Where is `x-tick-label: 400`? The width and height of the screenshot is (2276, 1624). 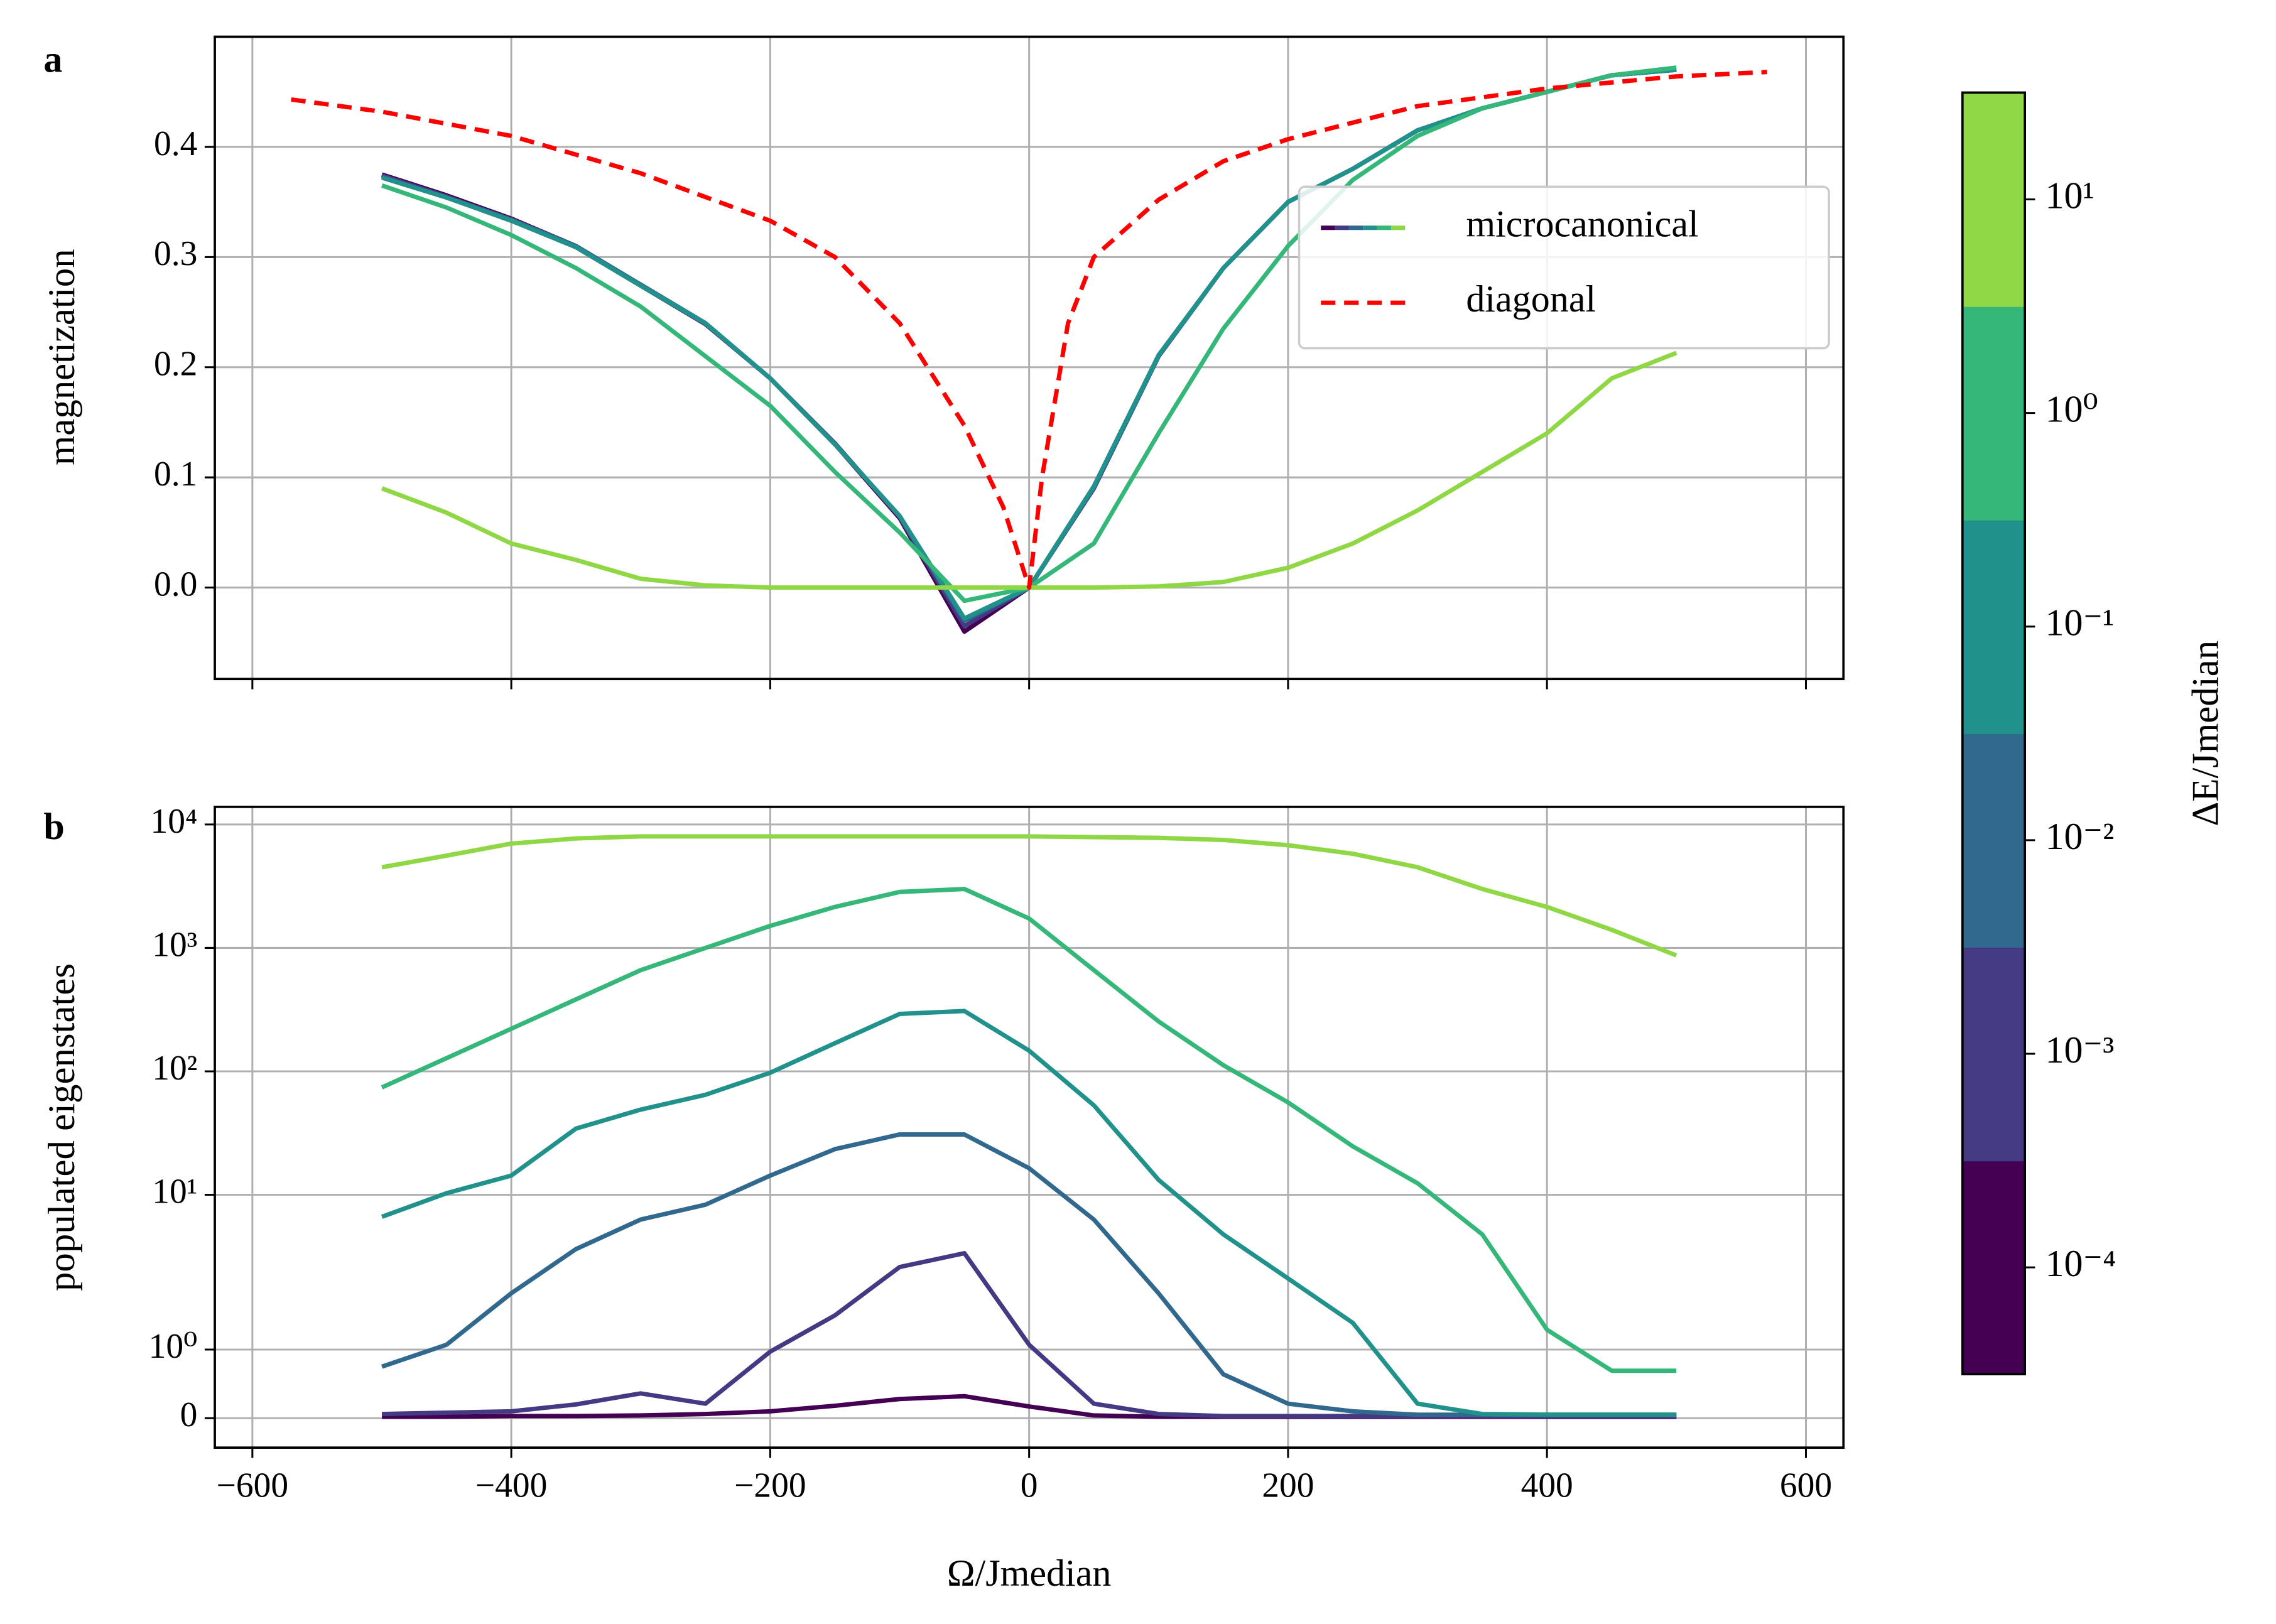 x-tick-label: 400 is located at coordinates (1547, 1485).